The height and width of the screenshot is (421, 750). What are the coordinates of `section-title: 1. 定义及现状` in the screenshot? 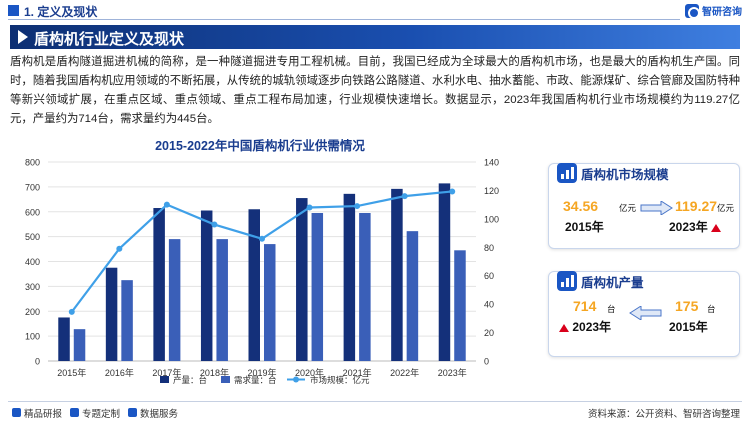 It's located at (61, 12).